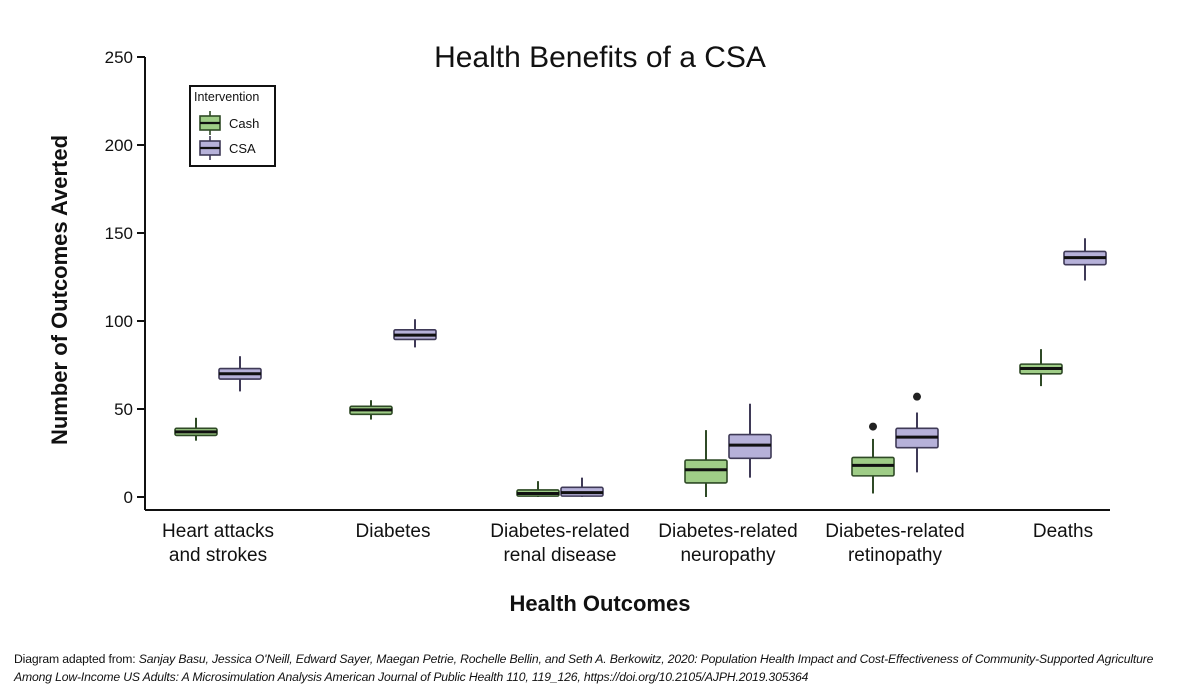 The height and width of the screenshot is (696, 1200). I want to click on x-tick-label: Diabetes-related retinopathy, so click(894, 543).